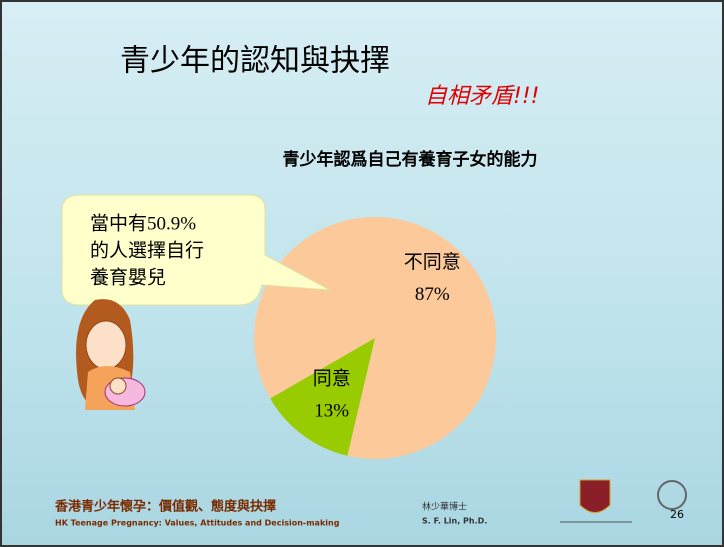 Image resolution: width=724 pixels, height=547 pixels. Describe the element at coordinates (255, 61) in the screenshot. I see `slide-title: 青少年的認知與抉擇` at that location.